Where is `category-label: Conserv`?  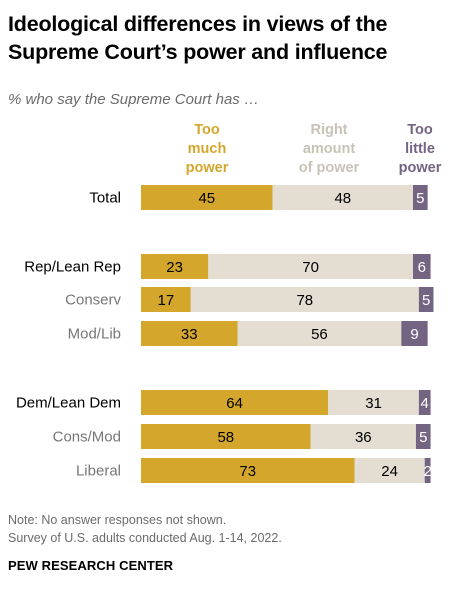 category-label: Conserv is located at coordinates (93, 300).